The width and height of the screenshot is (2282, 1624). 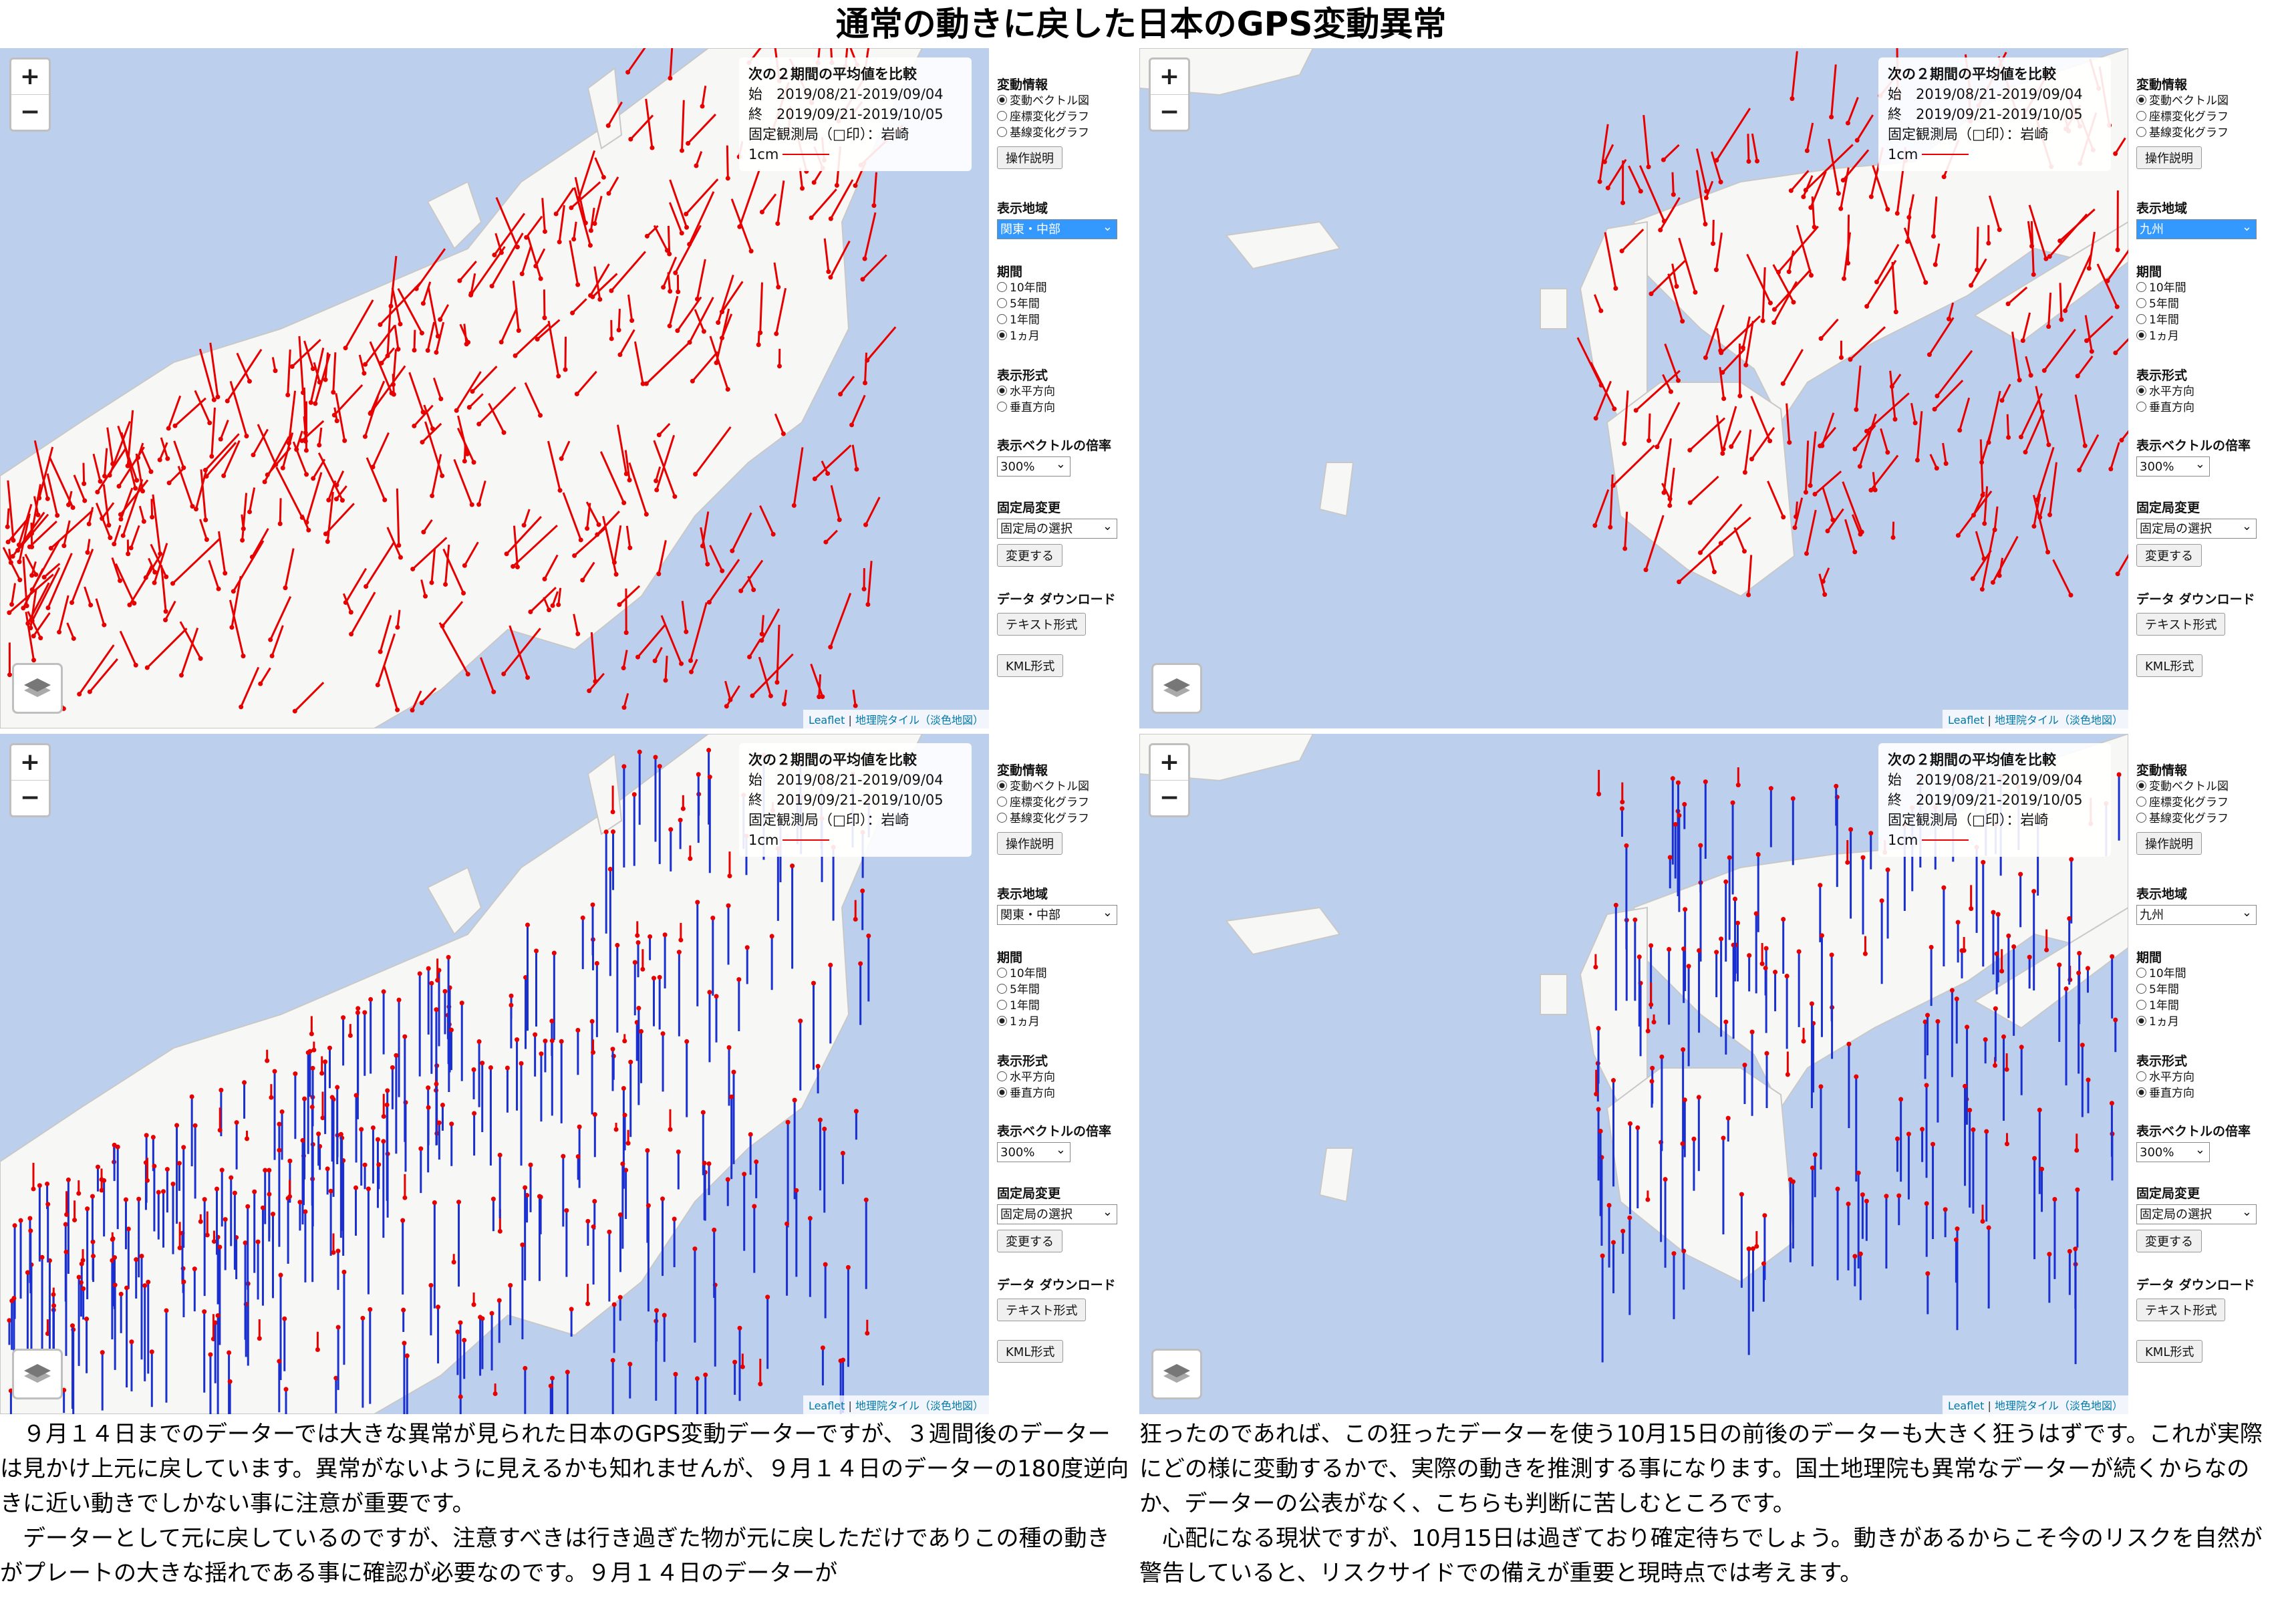 I want to click on leaflet-link: Leaflet, so click(x=1966, y=1405).